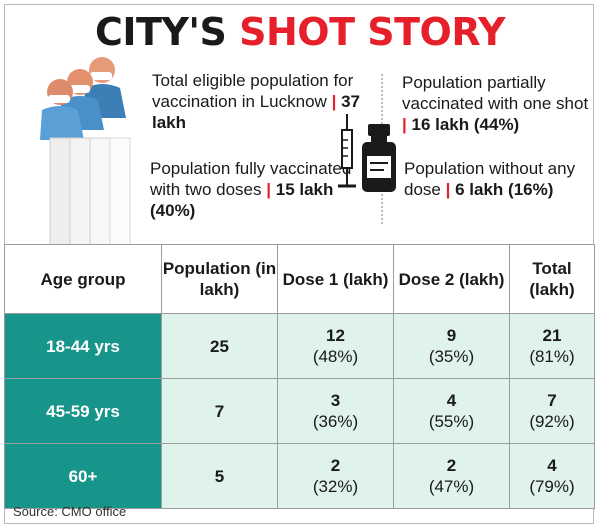  What do you see at coordinates (451, 279) in the screenshot?
I see `header-dose-2: Dose 2 (lakh)` at bounding box center [451, 279].